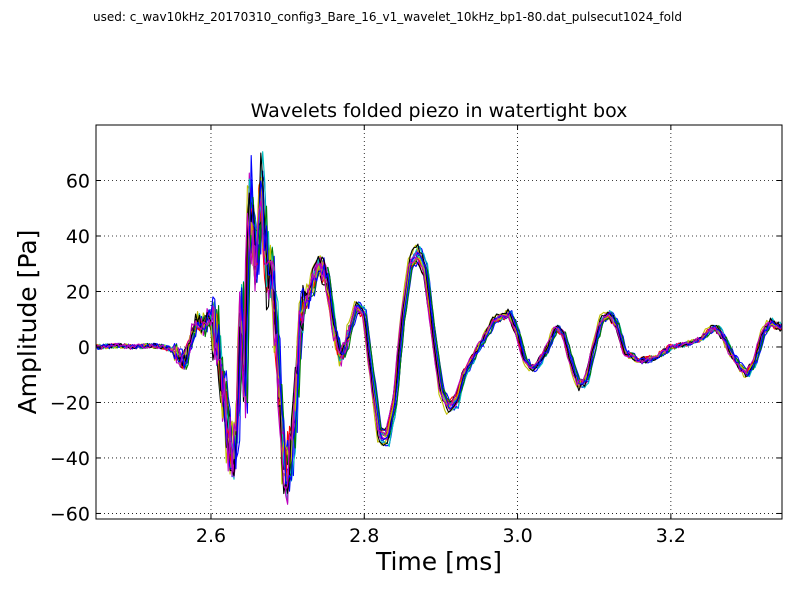 The height and width of the screenshot is (595, 800). Describe the element at coordinates (517, 536) in the screenshot. I see `x-tick-label: 3.0` at that location.